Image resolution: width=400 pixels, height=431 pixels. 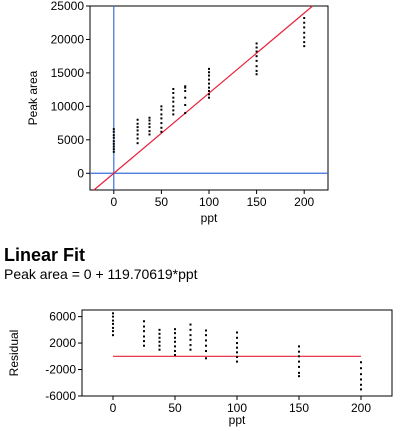 What do you see at coordinates (175, 408) in the screenshot?
I see `residual-x-tick-label: 50` at bounding box center [175, 408].